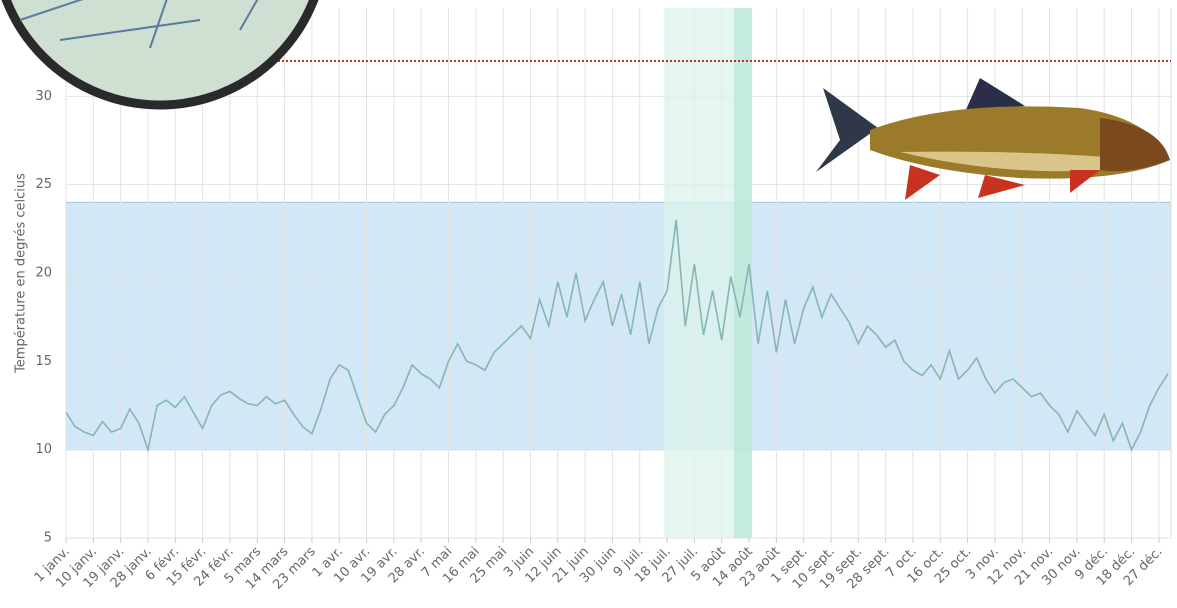  I want to click on y-axis-label: Température en degrés celcius, so click(21, 273).